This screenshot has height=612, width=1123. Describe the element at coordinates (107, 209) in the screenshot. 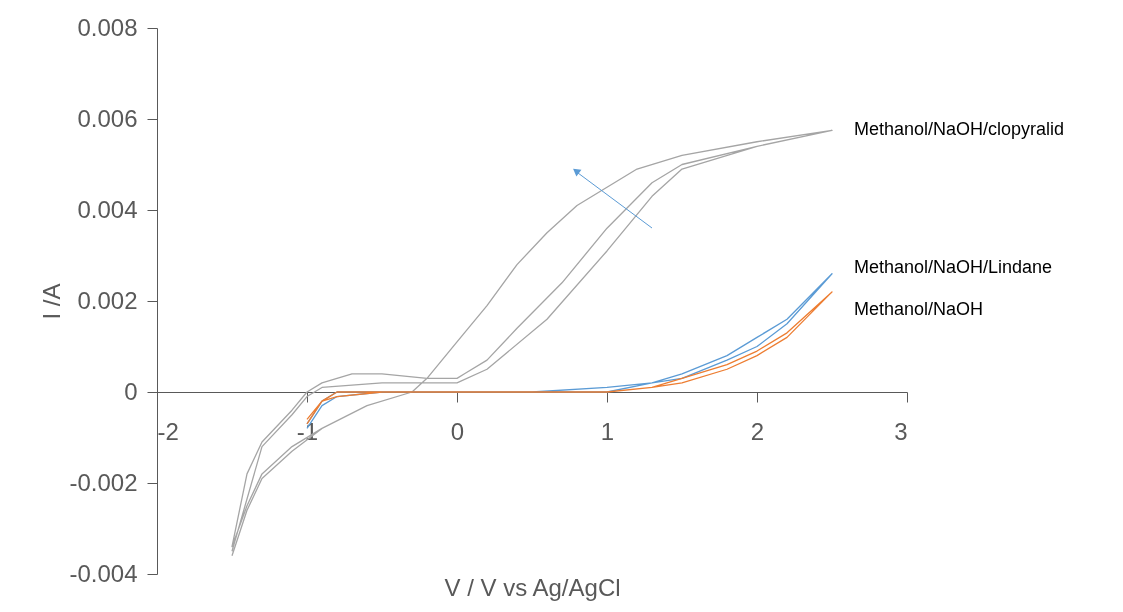

I see `y-tick-label: 0.004` at that location.